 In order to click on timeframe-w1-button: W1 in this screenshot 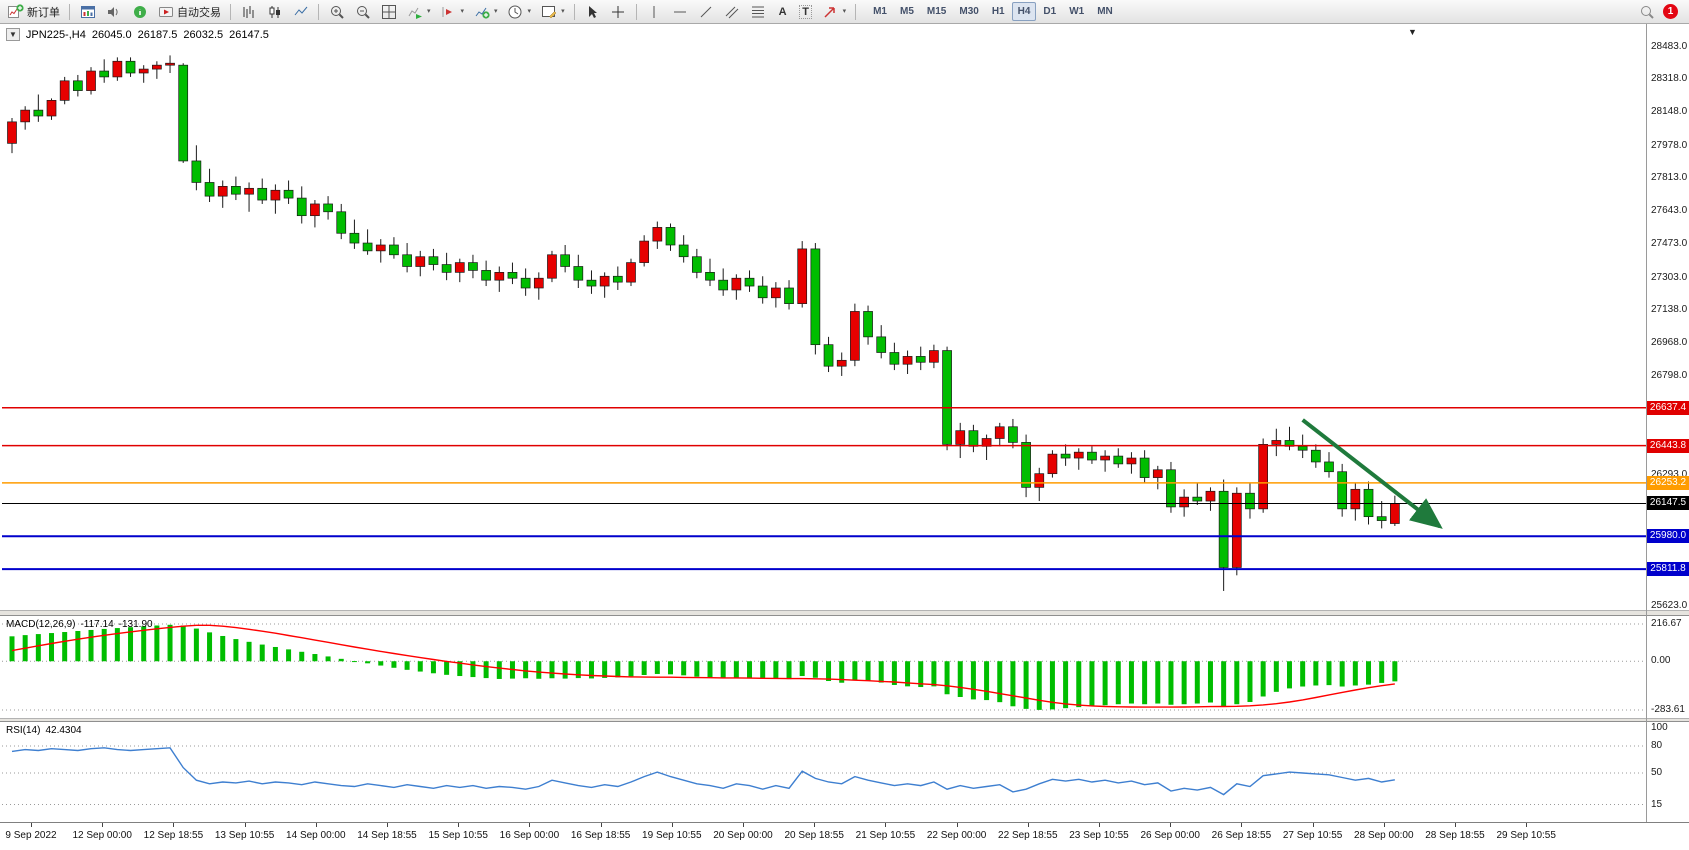, I will do `click(1076, 11)`.